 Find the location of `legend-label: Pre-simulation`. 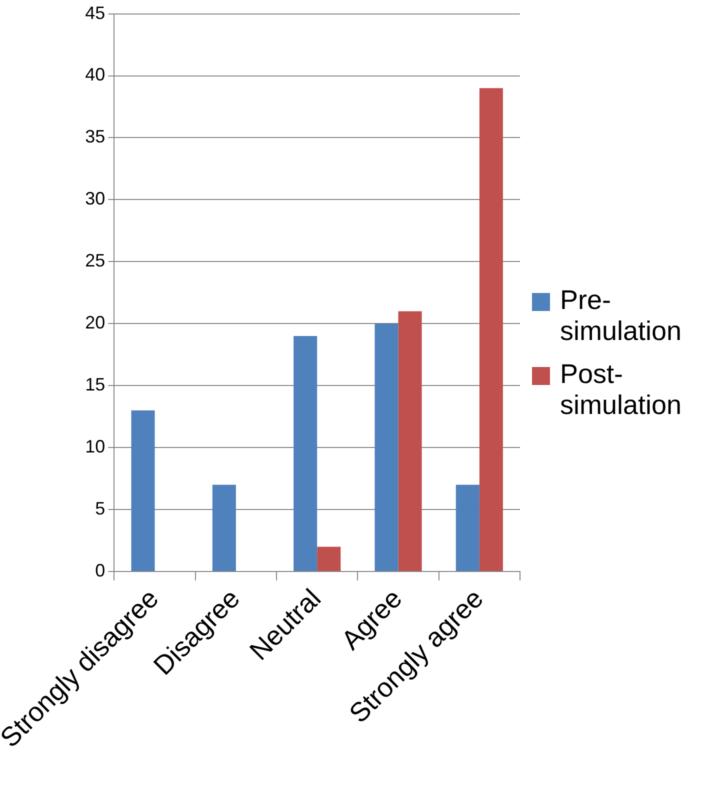

legend-label: Pre-simulation is located at coordinates (621, 316).